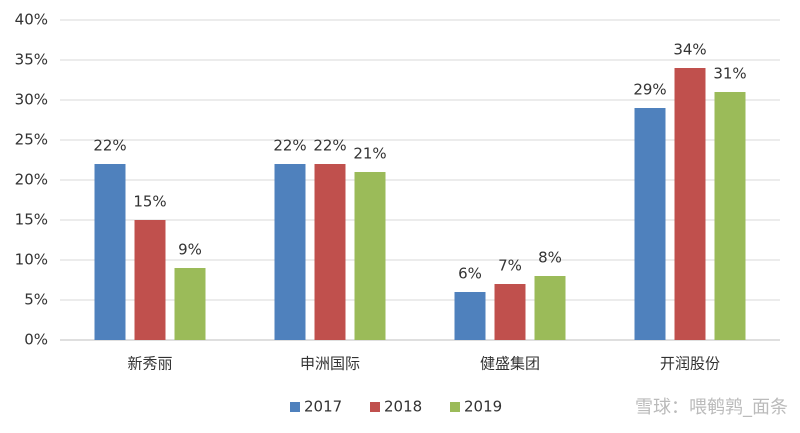  I want to click on x-tick-label: 新秀丽, so click(149, 364).